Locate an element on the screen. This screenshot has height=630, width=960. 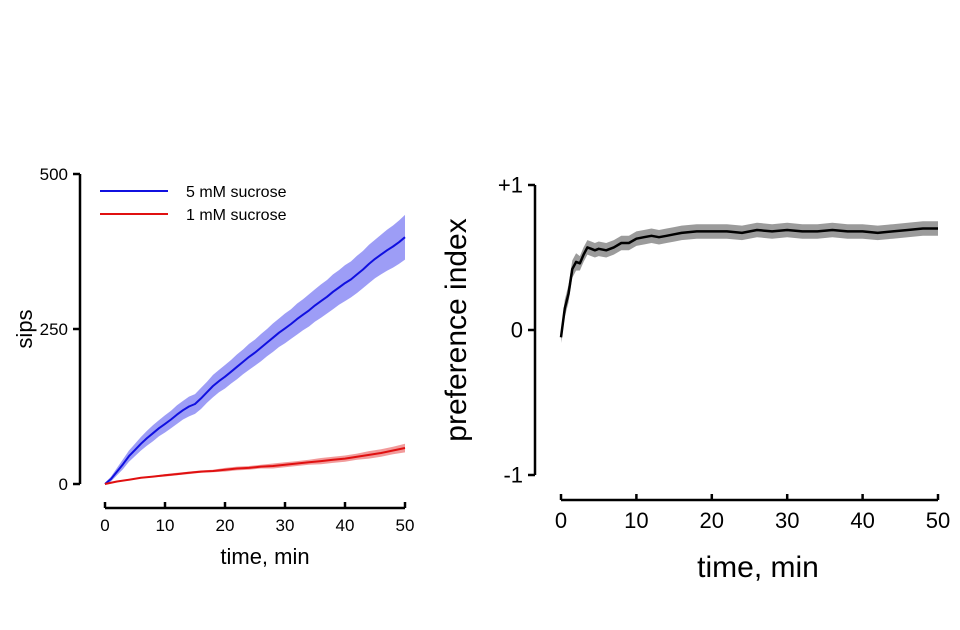
preference-error-band is located at coordinates (749, 282).